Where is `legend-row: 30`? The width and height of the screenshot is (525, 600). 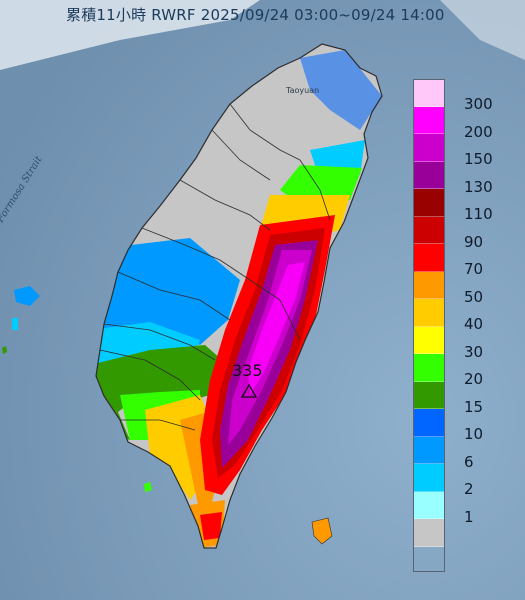
legend-row: 30 is located at coordinates (468, 343).